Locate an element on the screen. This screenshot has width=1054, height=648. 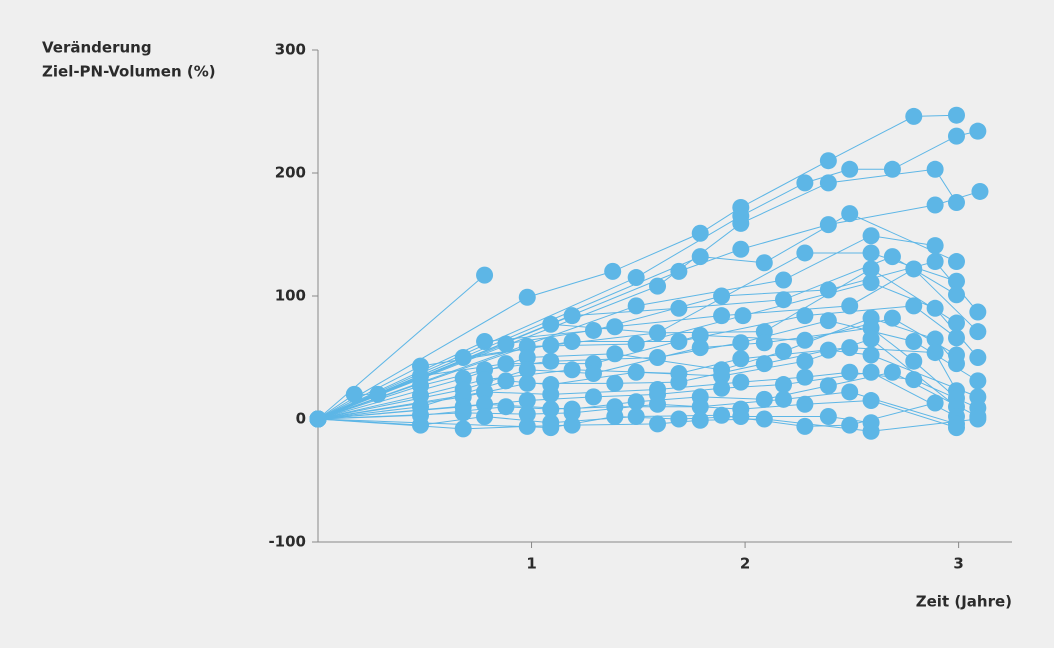
x-tick-label: 3 is located at coordinates (958, 564).